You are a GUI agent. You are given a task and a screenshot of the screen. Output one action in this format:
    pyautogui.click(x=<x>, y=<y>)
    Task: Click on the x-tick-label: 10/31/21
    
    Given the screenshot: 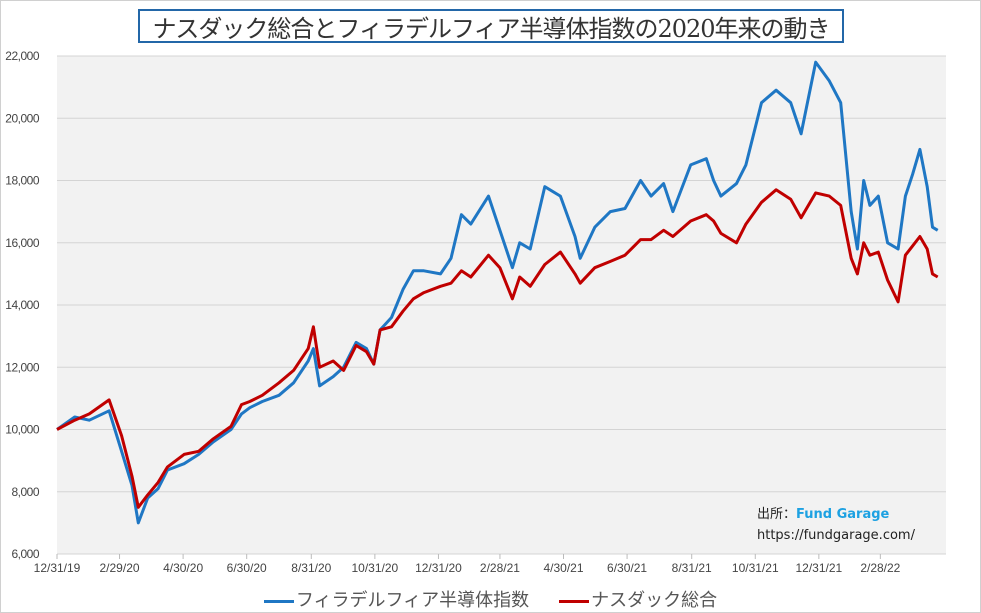 What is the action you would take?
    pyautogui.click(x=755, y=568)
    